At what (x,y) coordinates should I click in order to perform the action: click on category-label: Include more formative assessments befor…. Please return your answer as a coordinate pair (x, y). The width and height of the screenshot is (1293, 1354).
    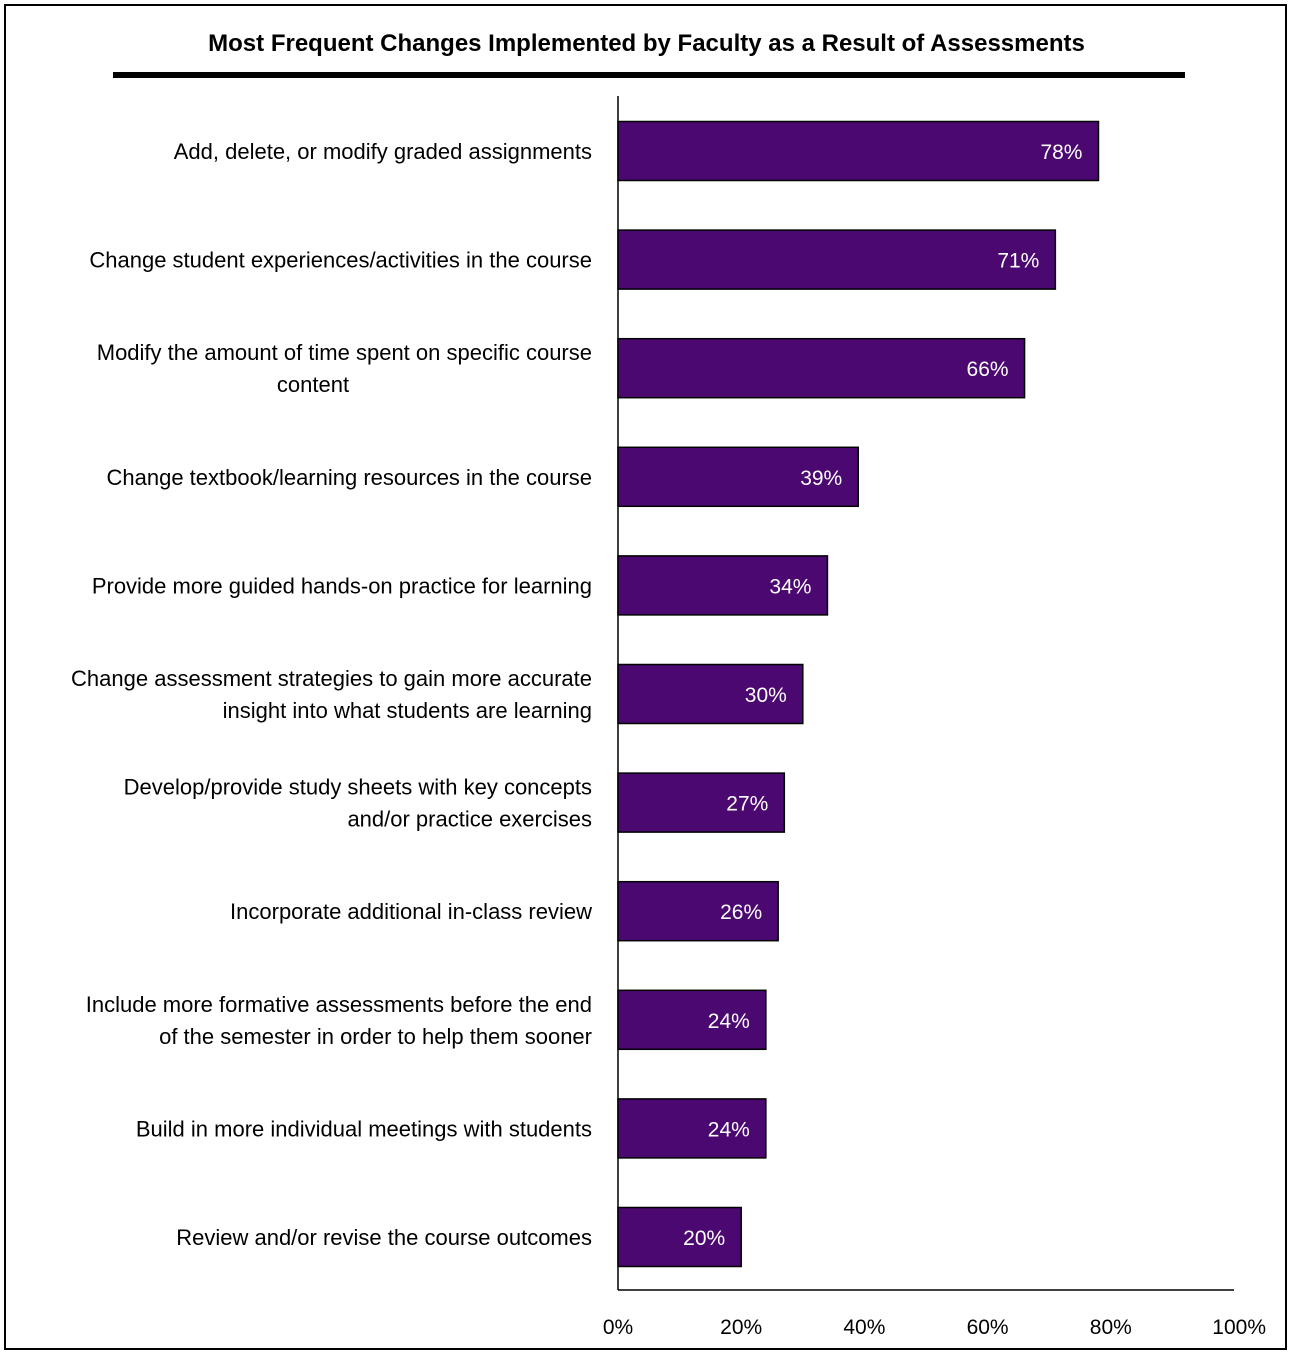
    Looking at the image, I should click on (339, 1020).